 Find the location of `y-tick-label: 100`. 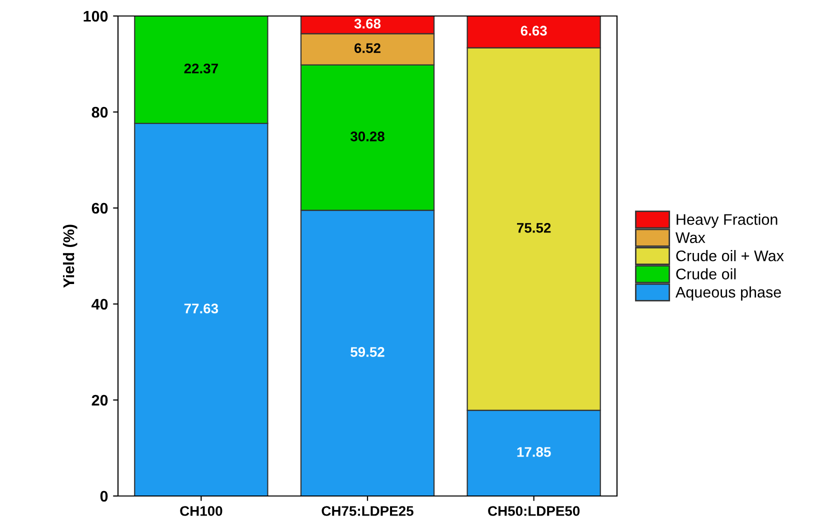

y-tick-label: 100 is located at coordinates (96, 16).